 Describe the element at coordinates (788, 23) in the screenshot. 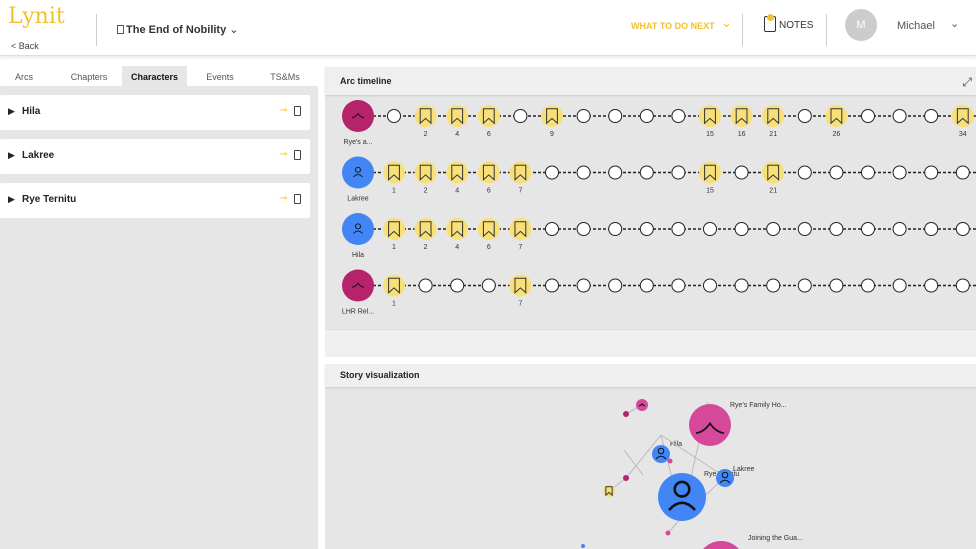

I see `notes-button: NOTES` at that location.